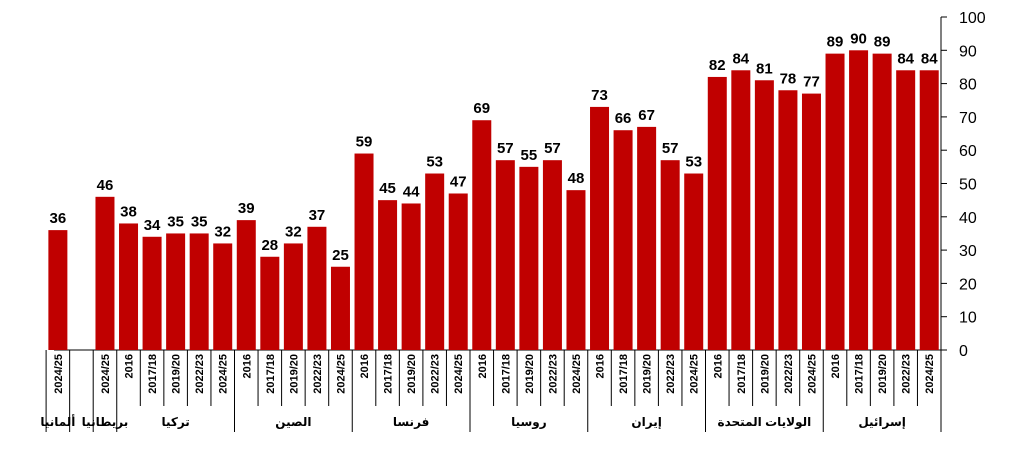  What do you see at coordinates (175, 422) in the screenshot?
I see `group-label: تركيا` at bounding box center [175, 422].